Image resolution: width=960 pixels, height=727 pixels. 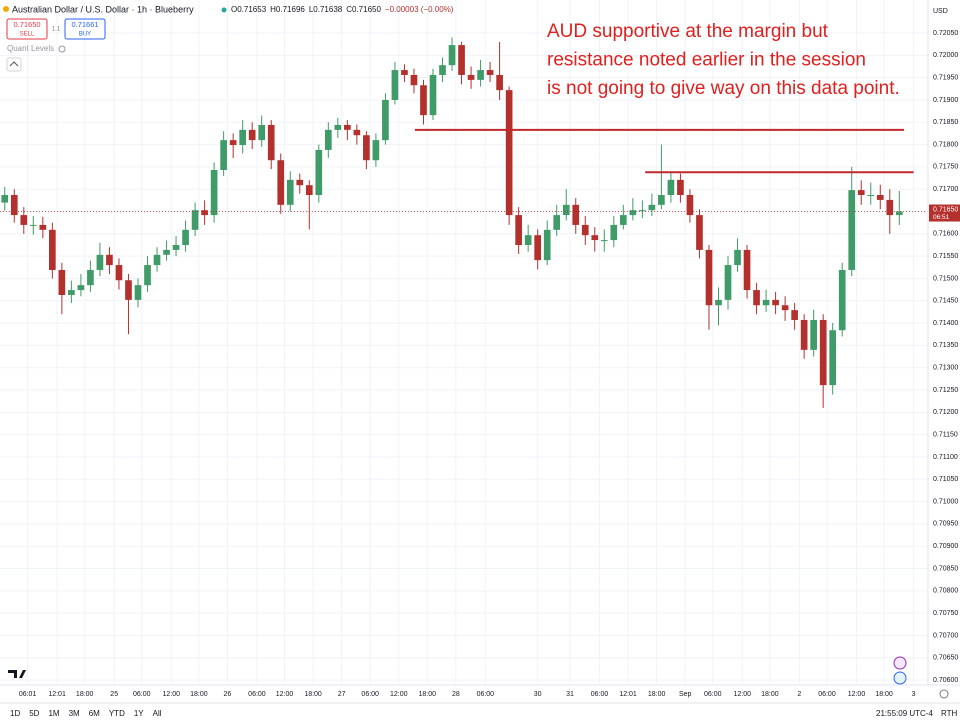 What do you see at coordinates (94, 713) in the screenshot?
I see `range-button: 6M` at bounding box center [94, 713].